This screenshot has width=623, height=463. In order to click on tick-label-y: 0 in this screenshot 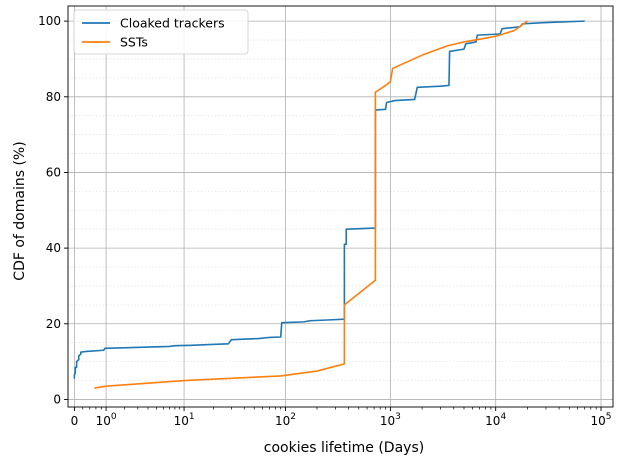, I will do `click(57, 399)`.